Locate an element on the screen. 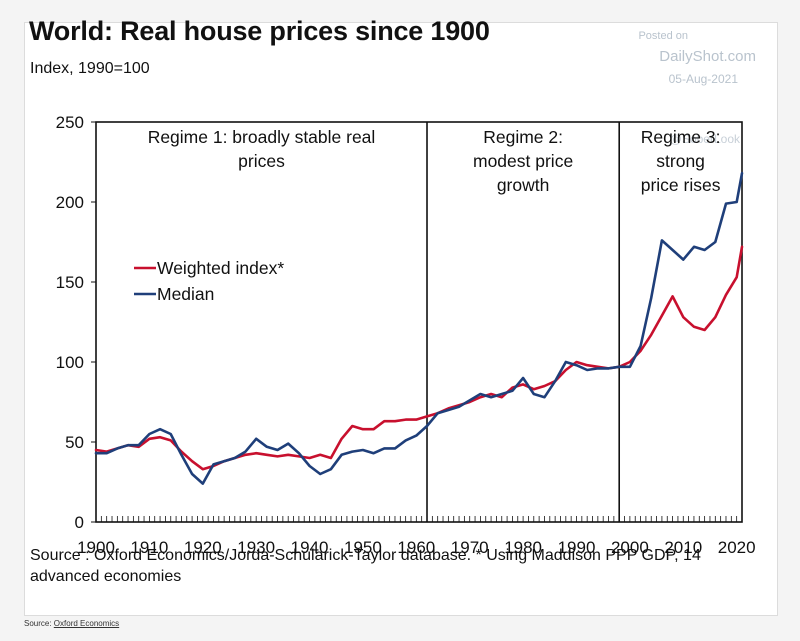  chart-title: World: Real house prices since 1900 is located at coordinates (259, 31).